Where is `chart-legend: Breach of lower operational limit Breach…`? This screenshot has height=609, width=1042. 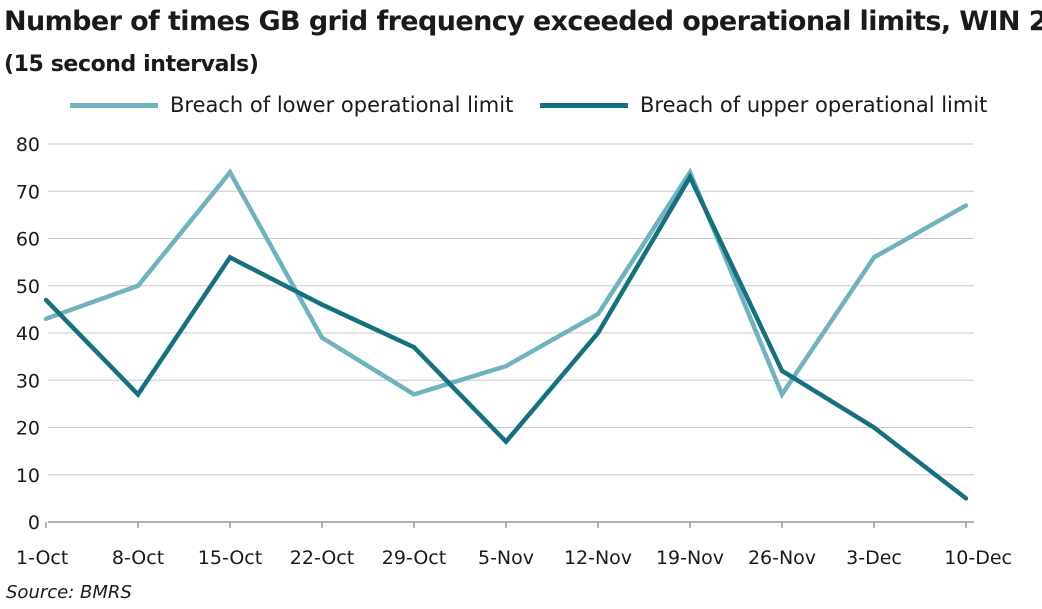 chart-legend: Breach of lower operational limit Breach… is located at coordinates (521, 105).